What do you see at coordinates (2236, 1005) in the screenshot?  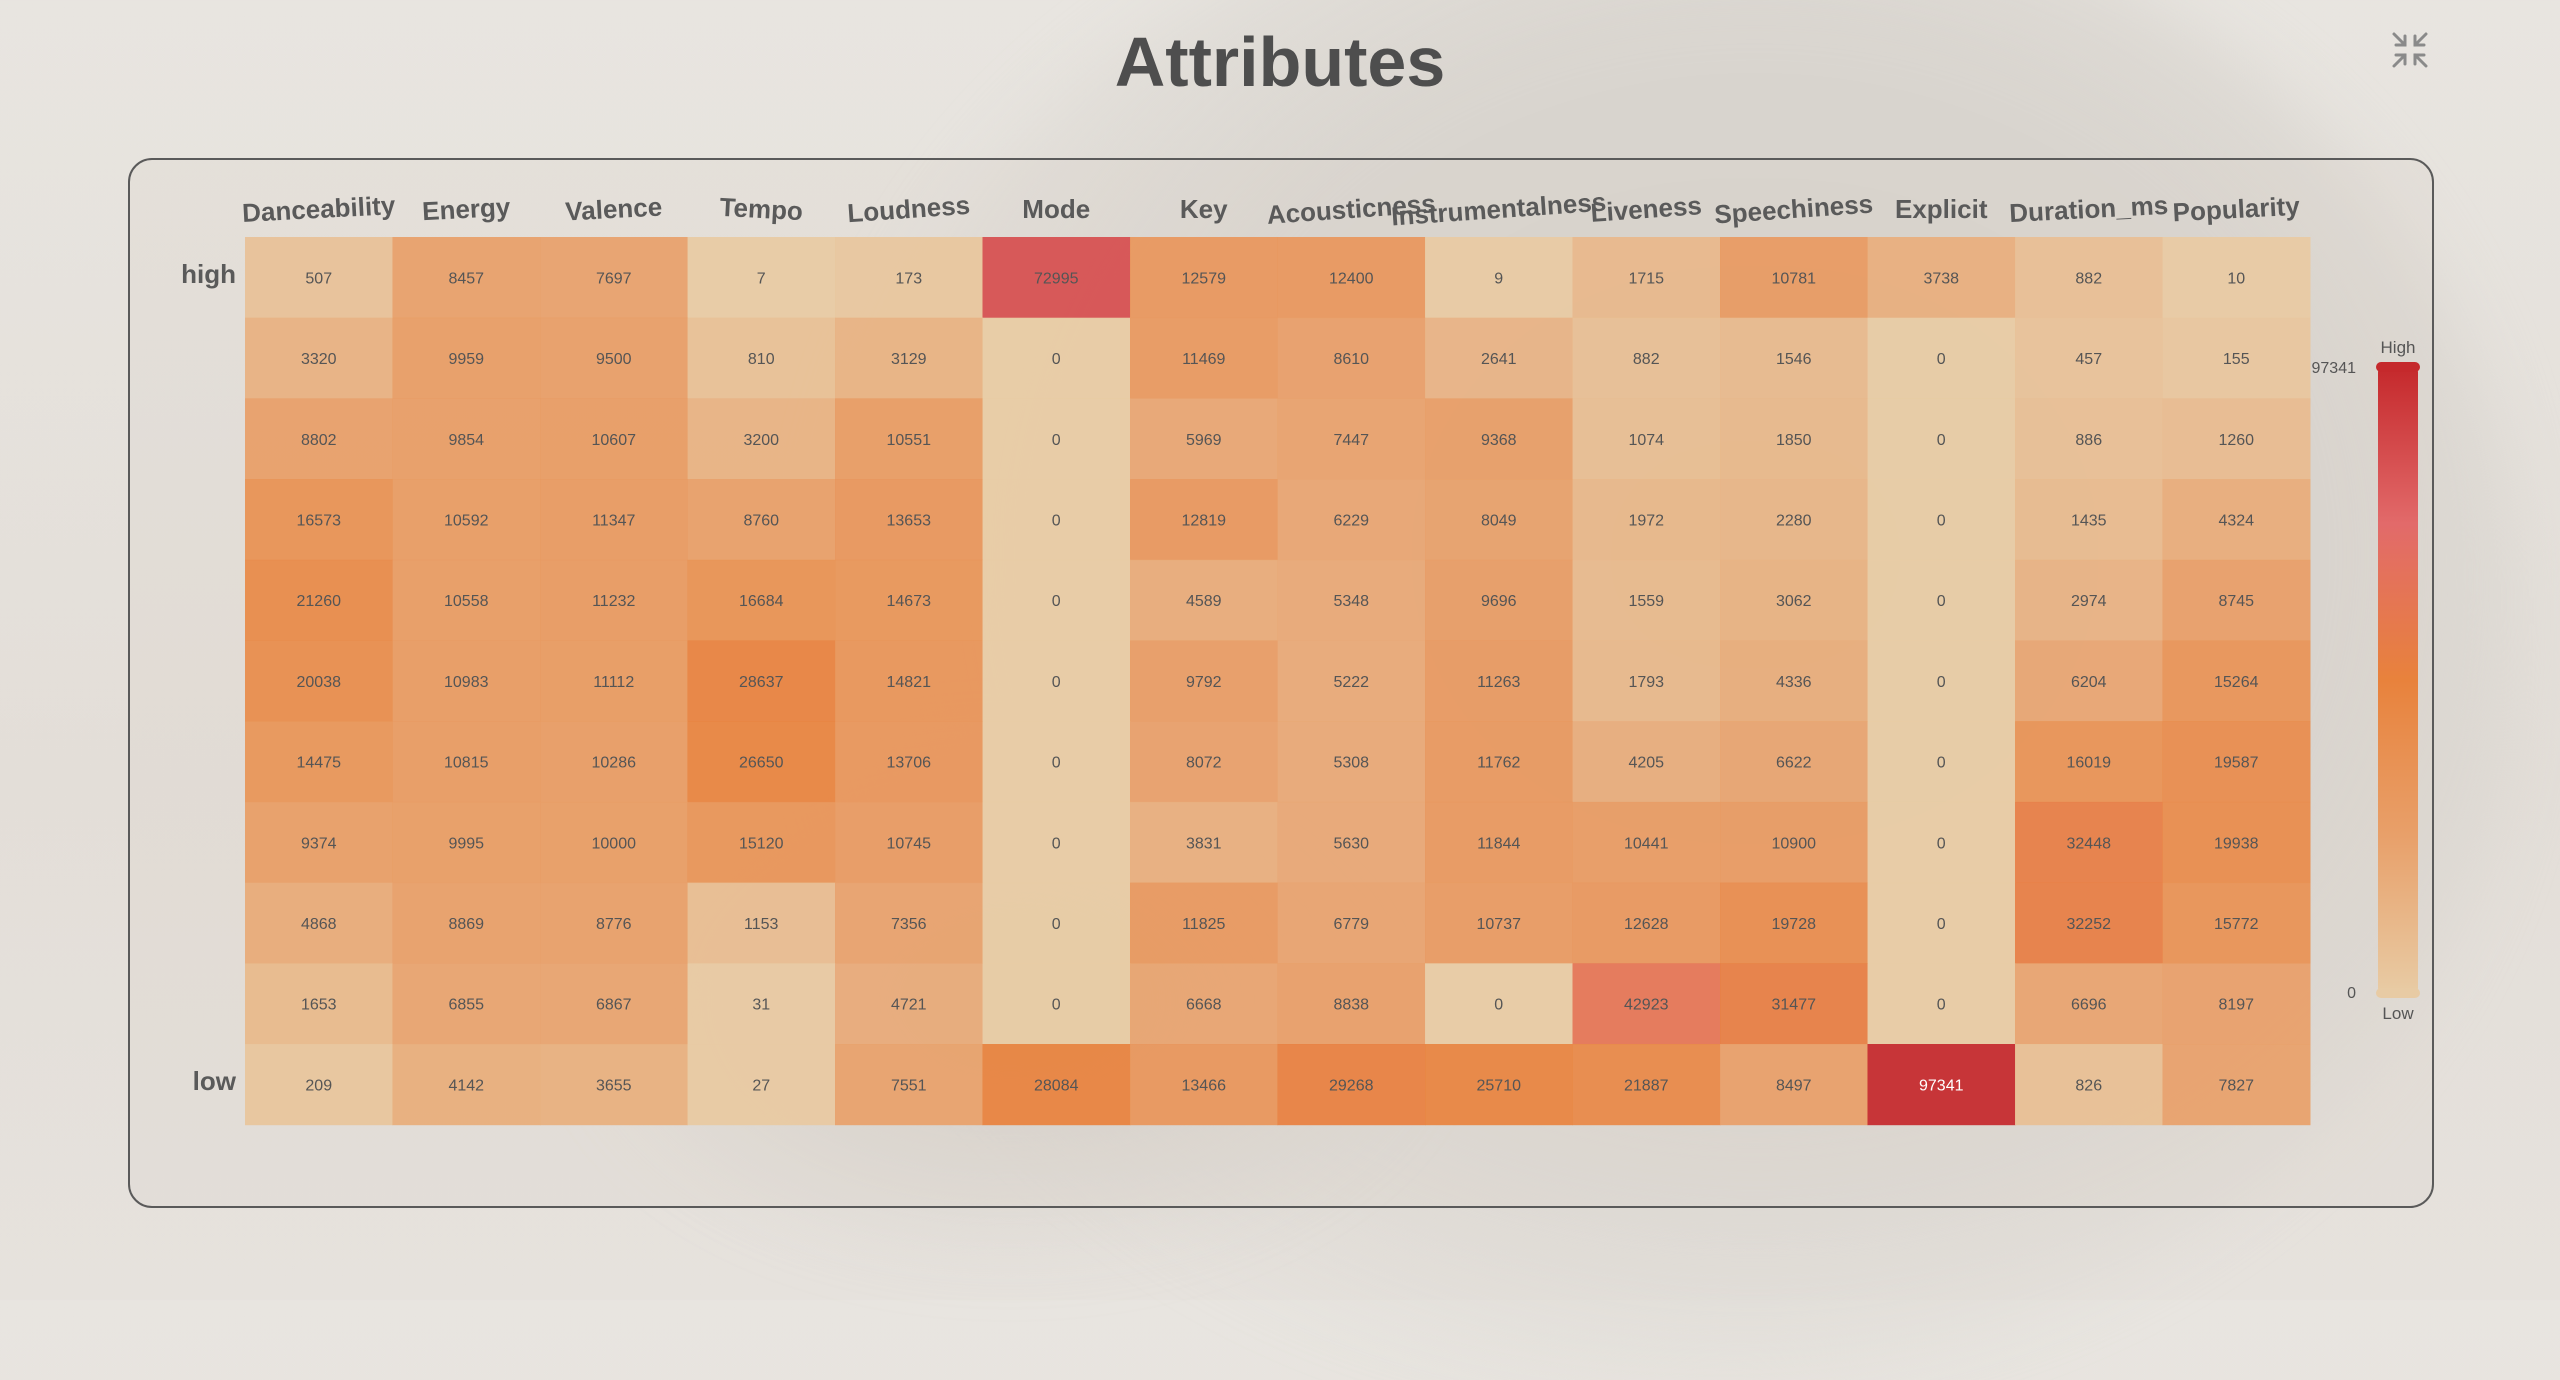 I see `cell-value-label: 8197` at bounding box center [2236, 1005].